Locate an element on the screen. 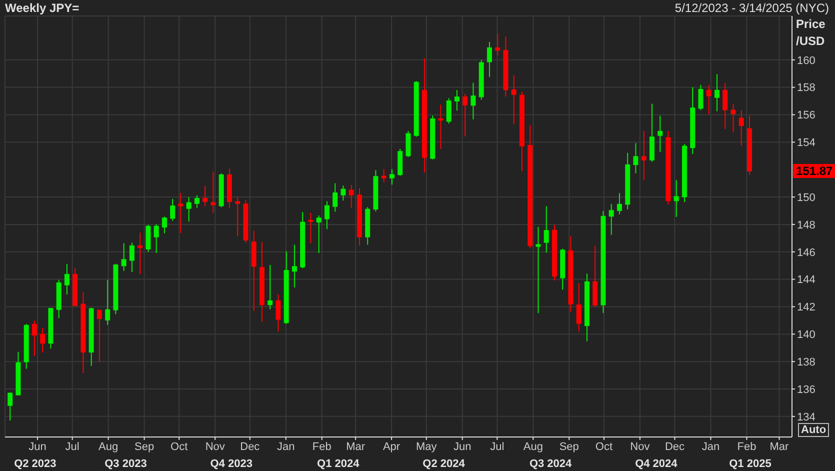 This screenshot has height=471, width=835. y-axis-title: Price /USD is located at coordinates (811, 33).